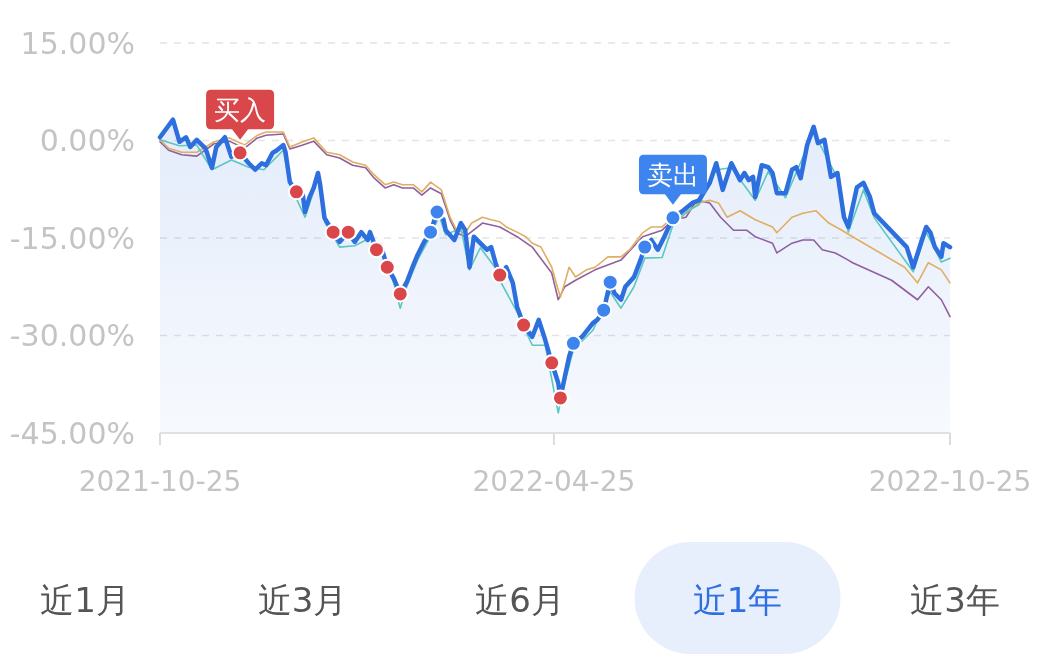 This screenshot has width=1040, height=662. Describe the element at coordinates (72, 335) in the screenshot. I see `y-tick-label: -30.00%` at that location.